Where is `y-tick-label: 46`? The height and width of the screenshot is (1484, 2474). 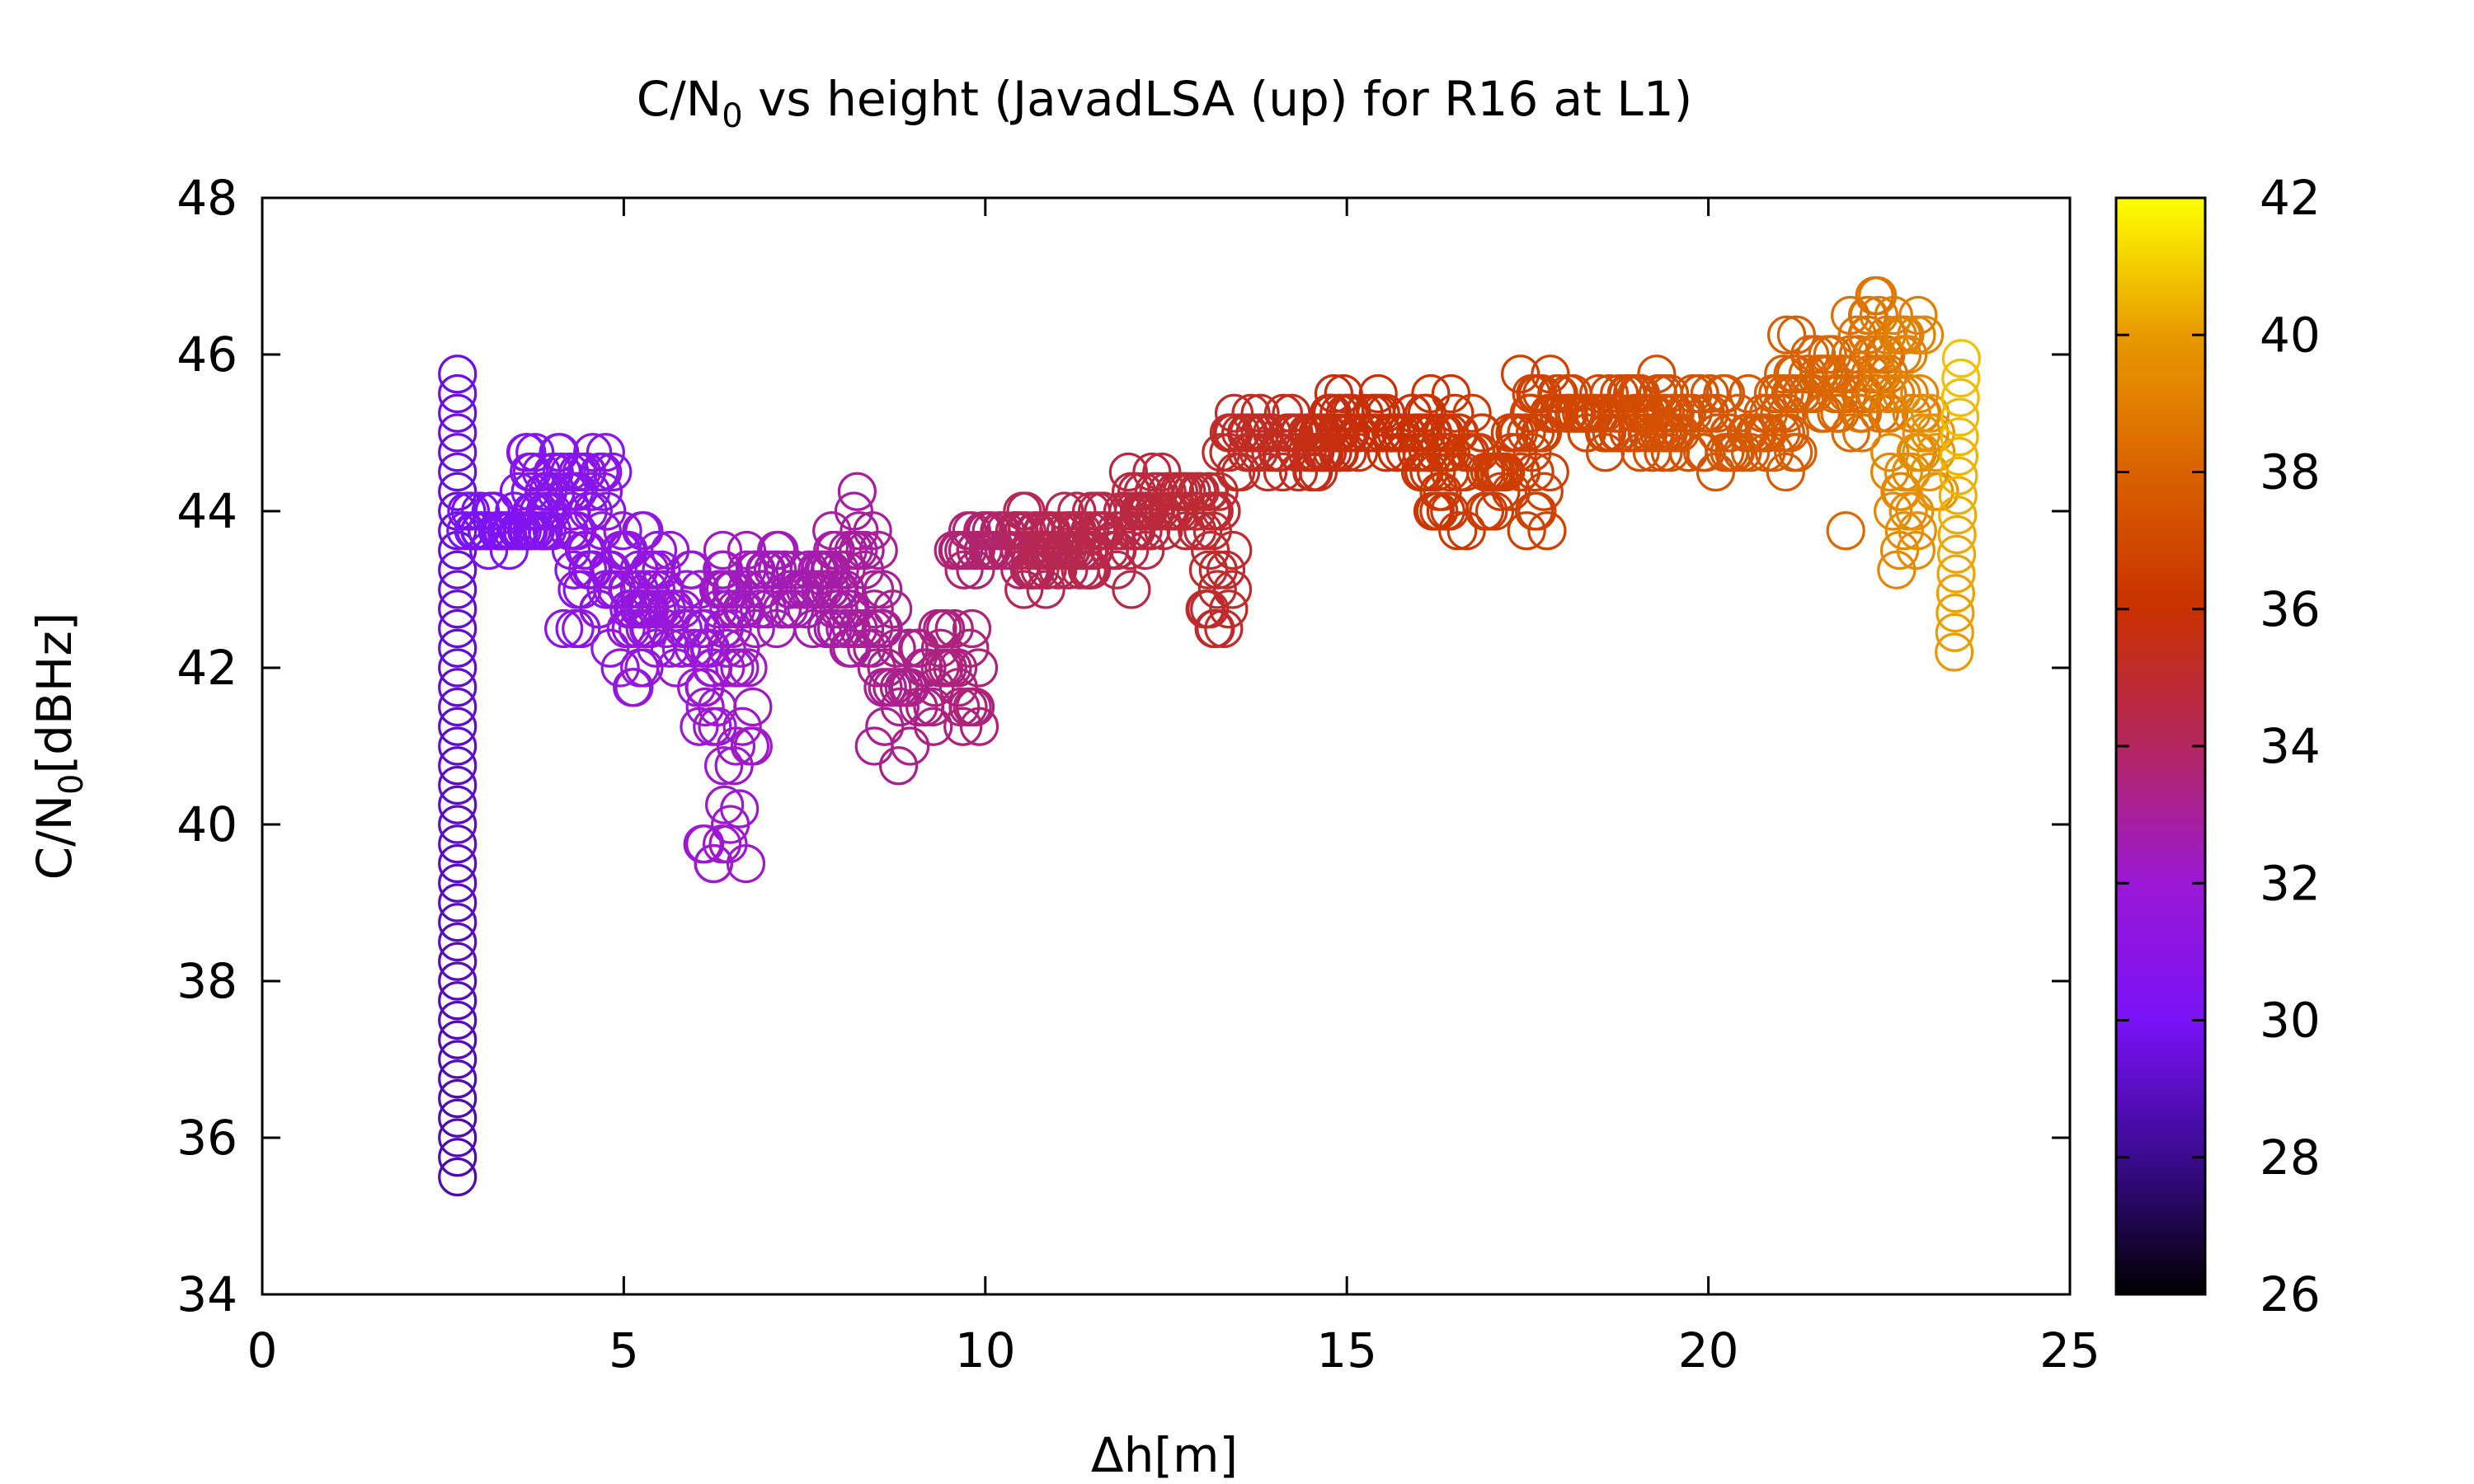 y-tick-label: 46 is located at coordinates (207, 354).